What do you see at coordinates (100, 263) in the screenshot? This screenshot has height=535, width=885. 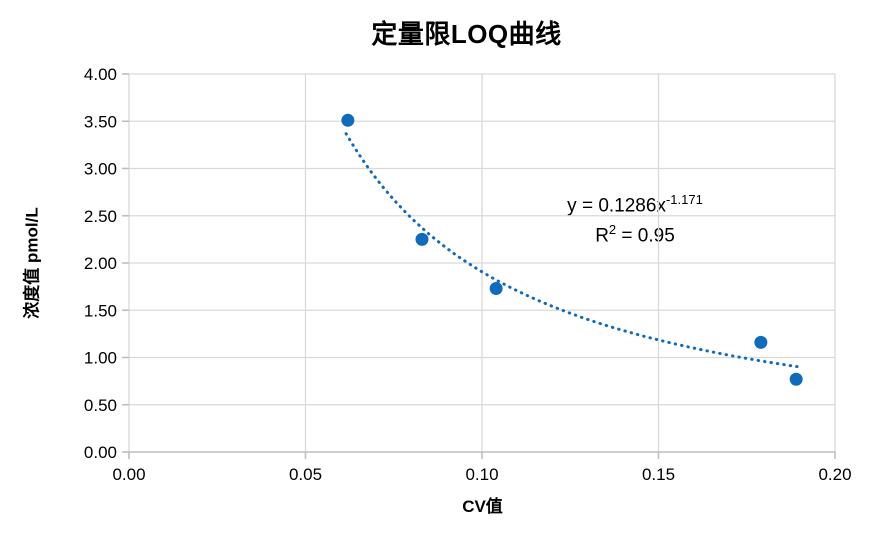 I see `y-tick-label: 2.00` at bounding box center [100, 263].